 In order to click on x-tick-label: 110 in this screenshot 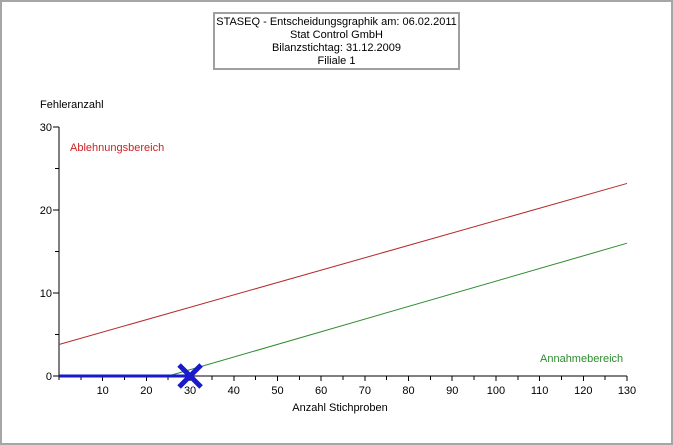, I will do `click(540, 391)`.